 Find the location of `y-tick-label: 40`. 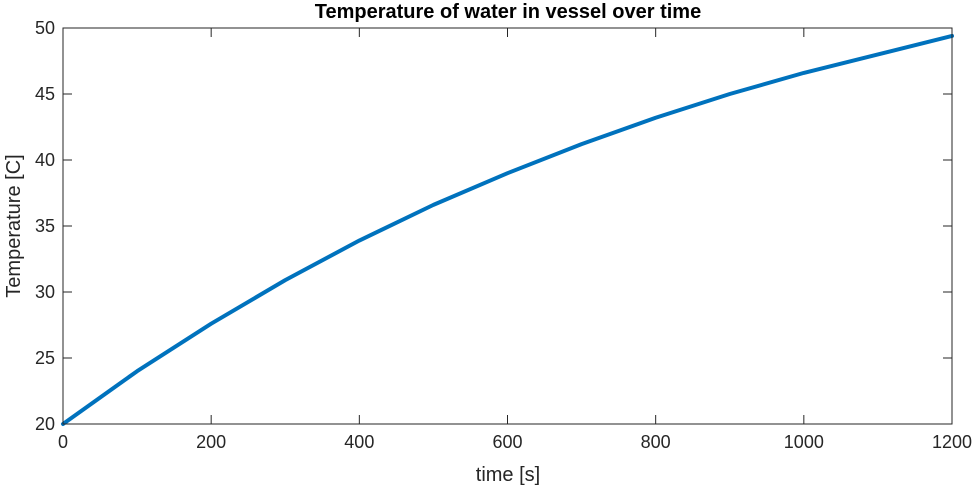

y-tick-label: 40 is located at coordinates (45, 160).